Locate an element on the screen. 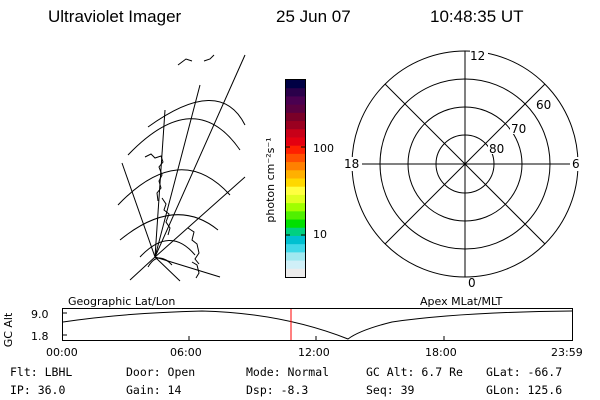  time-label-1800: 18:00 is located at coordinates (441, 352).